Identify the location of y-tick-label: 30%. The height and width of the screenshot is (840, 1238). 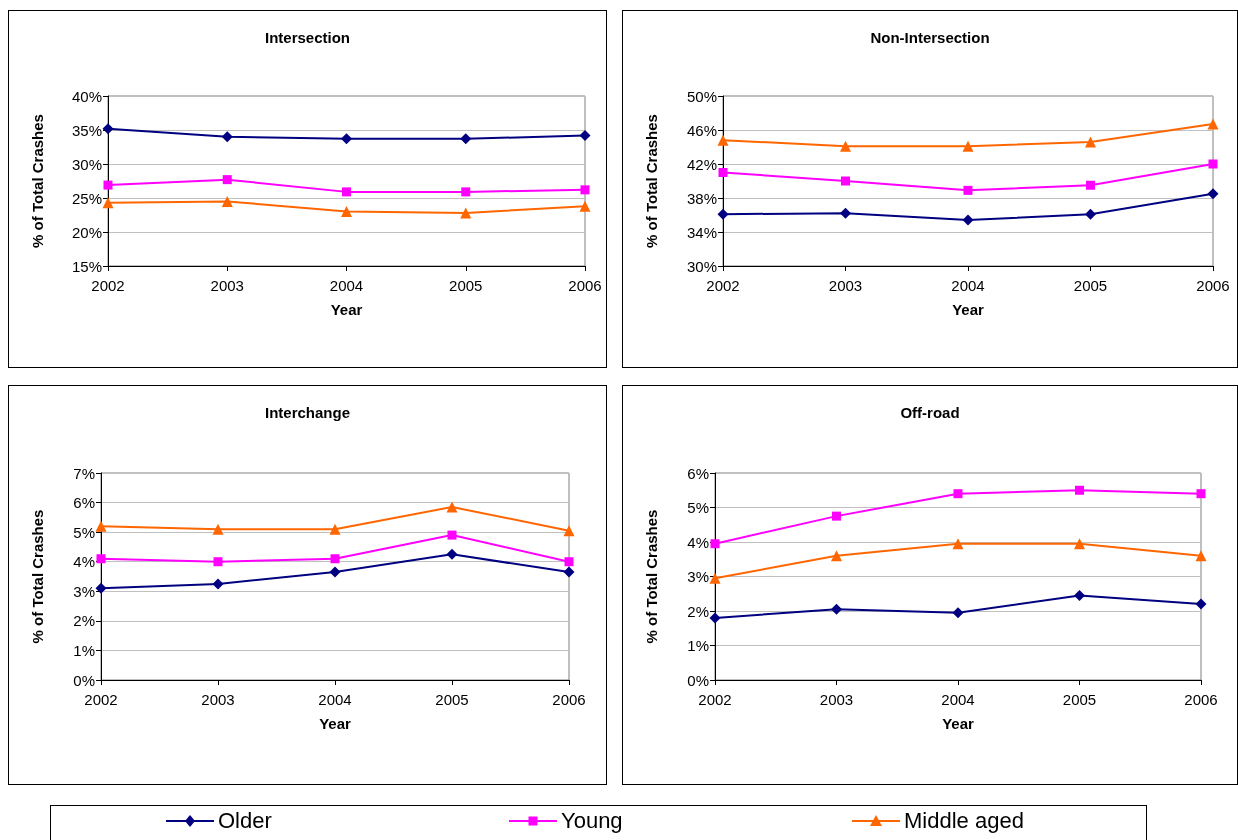
(86, 164).